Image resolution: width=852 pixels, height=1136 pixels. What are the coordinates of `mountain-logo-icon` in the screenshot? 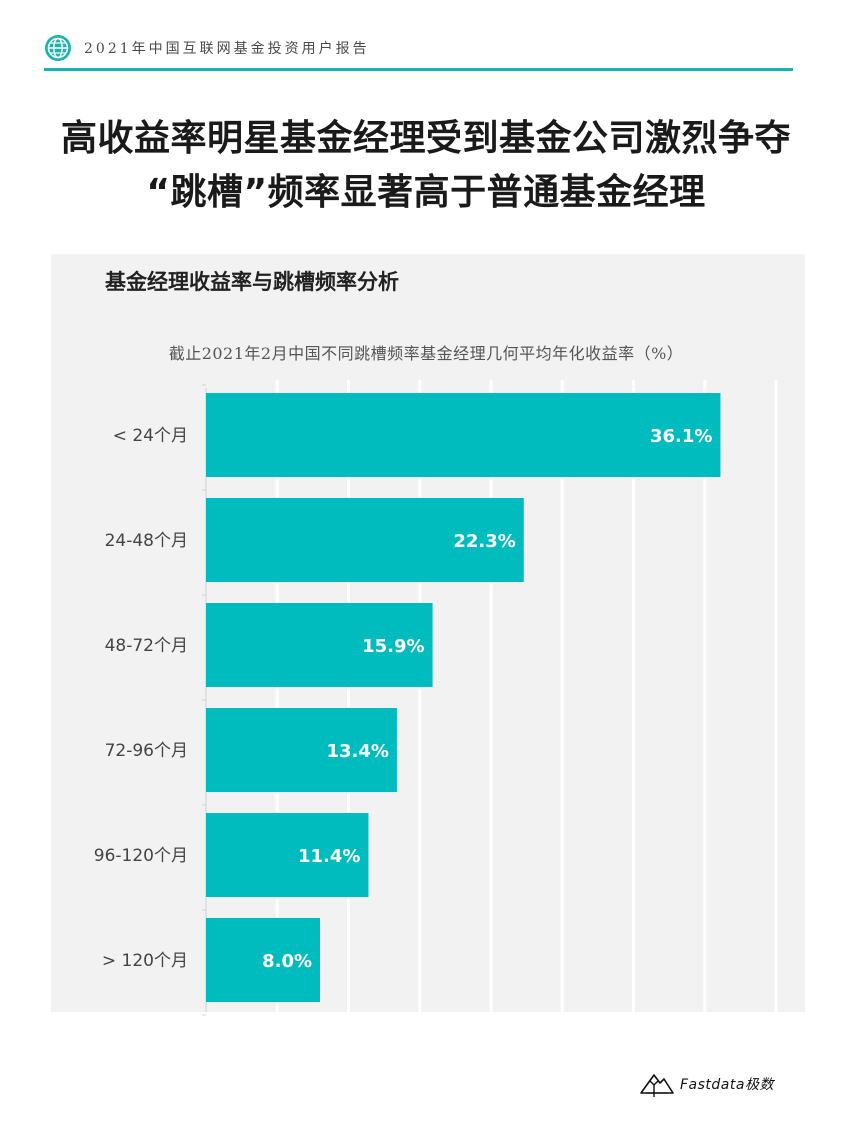 It's located at (657, 1085).